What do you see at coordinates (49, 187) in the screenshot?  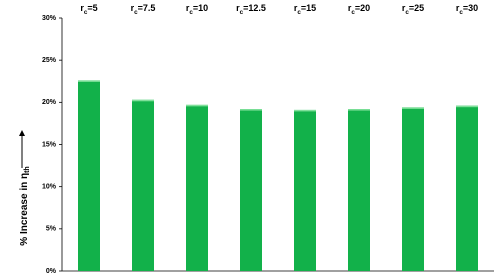 I see `y-tick-label: 10%` at bounding box center [49, 187].